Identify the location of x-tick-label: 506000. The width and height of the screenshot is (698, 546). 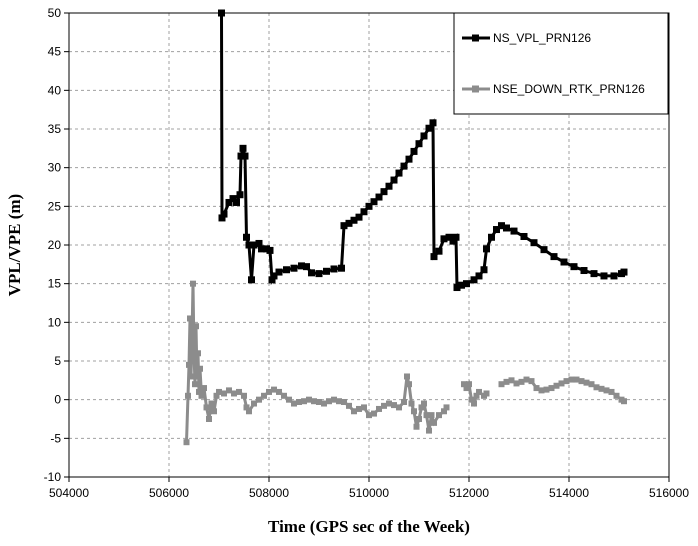
(169, 493).